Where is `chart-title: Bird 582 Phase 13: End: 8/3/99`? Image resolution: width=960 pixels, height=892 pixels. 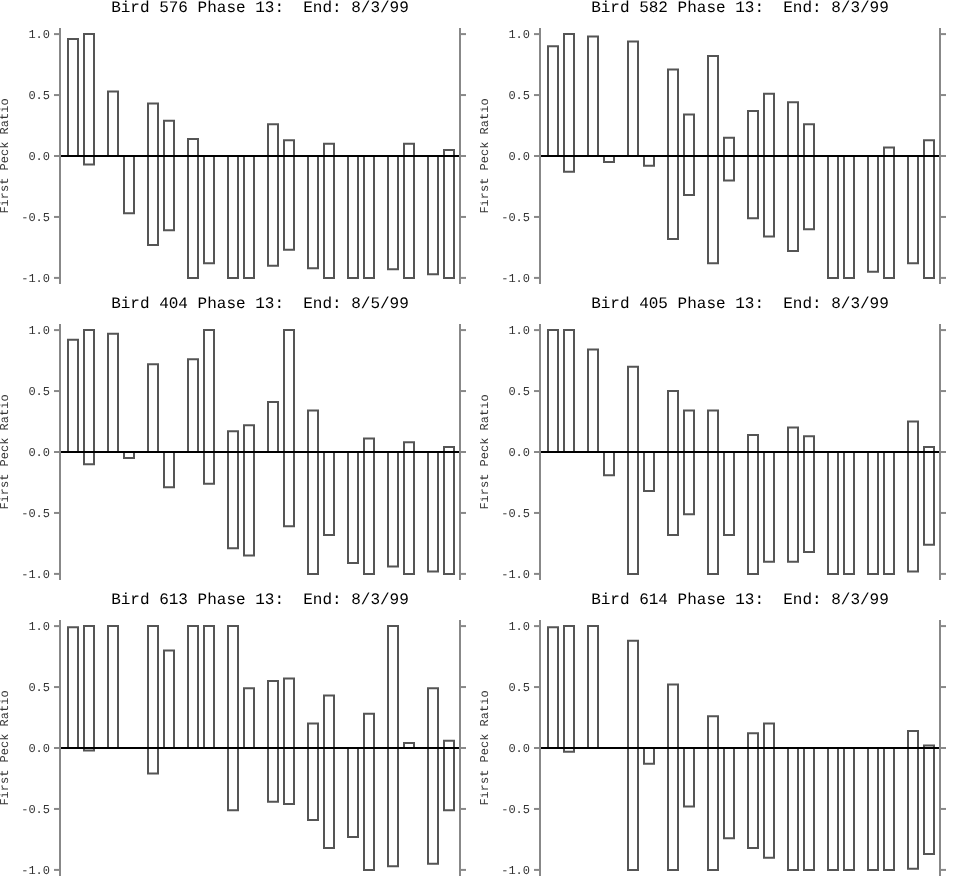 chart-title: Bird 582 Phase 13: End: 8/3/99 is located at coordinates (740, 10).